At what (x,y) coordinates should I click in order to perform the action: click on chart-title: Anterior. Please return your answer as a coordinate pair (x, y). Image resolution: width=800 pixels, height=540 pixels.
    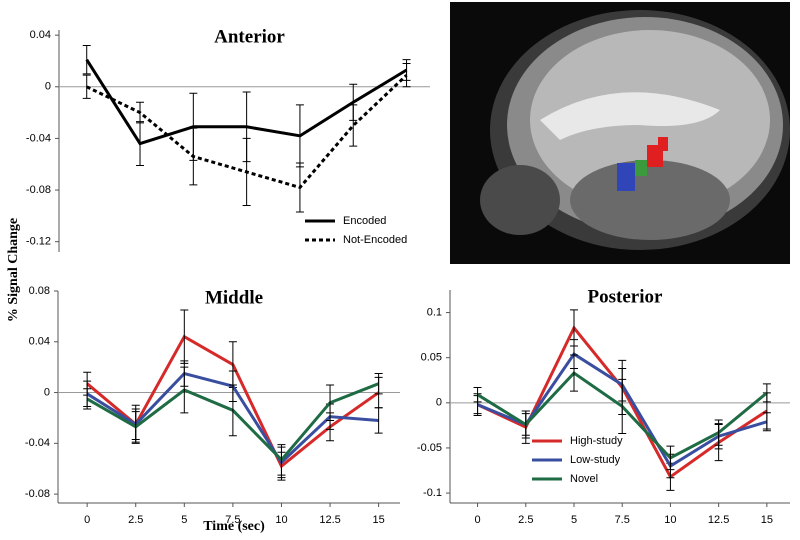
    Looking at the image, I should click on (249, 36).